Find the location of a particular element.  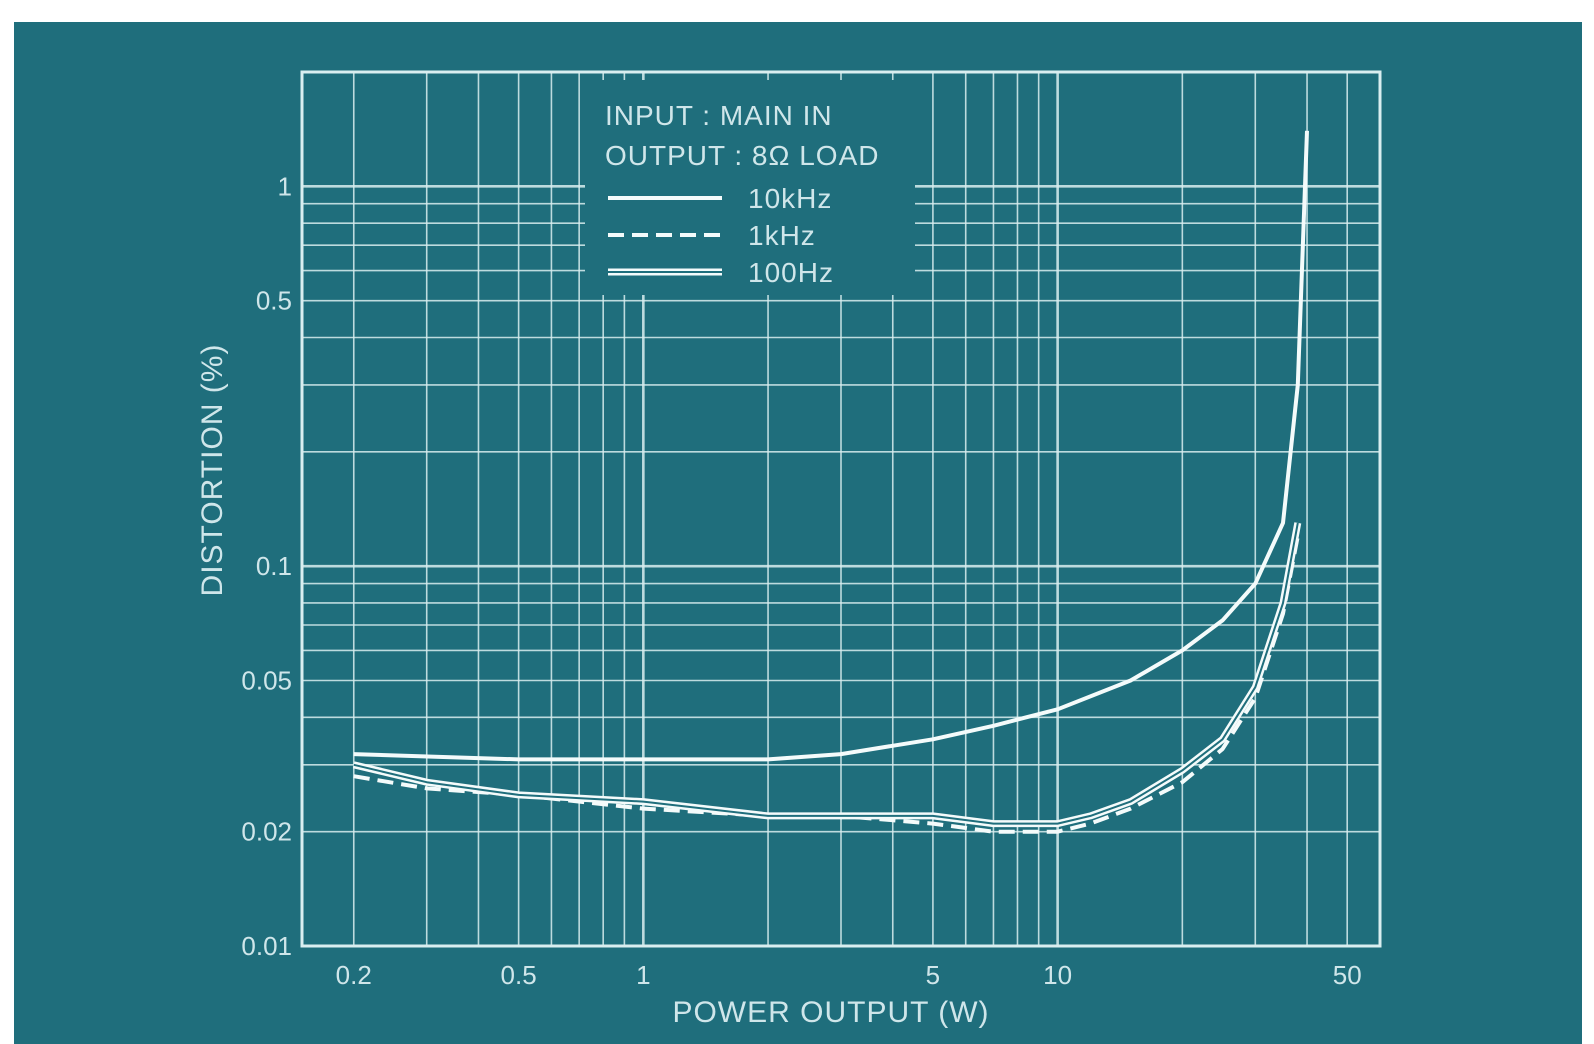

x-axis-label: POWER OUTPUT (W) is located at coordinates (830, 1012).